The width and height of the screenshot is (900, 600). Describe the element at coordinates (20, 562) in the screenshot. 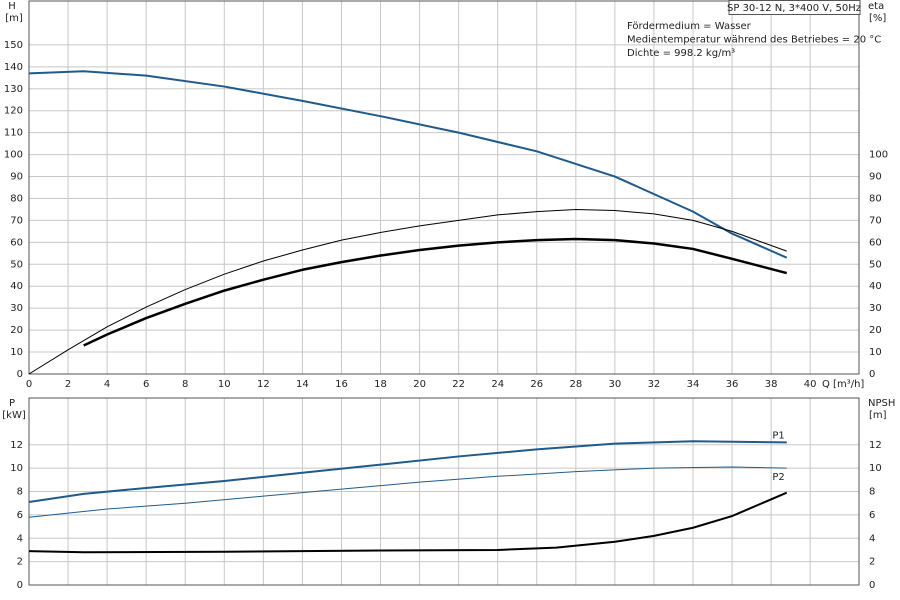

I see `y-tick-label: 2` at that location.